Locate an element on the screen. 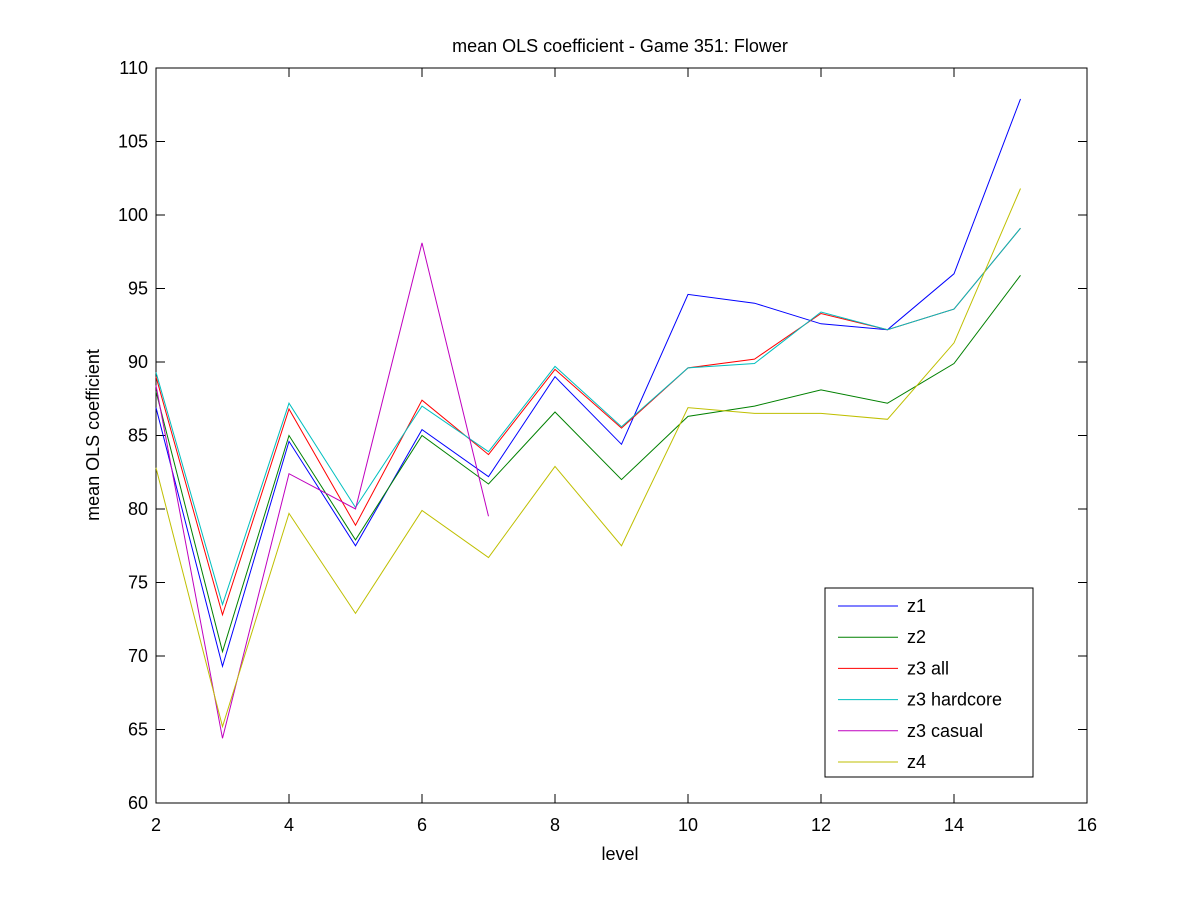  x-tick-label: 2 is located at coordinates (156, 825).